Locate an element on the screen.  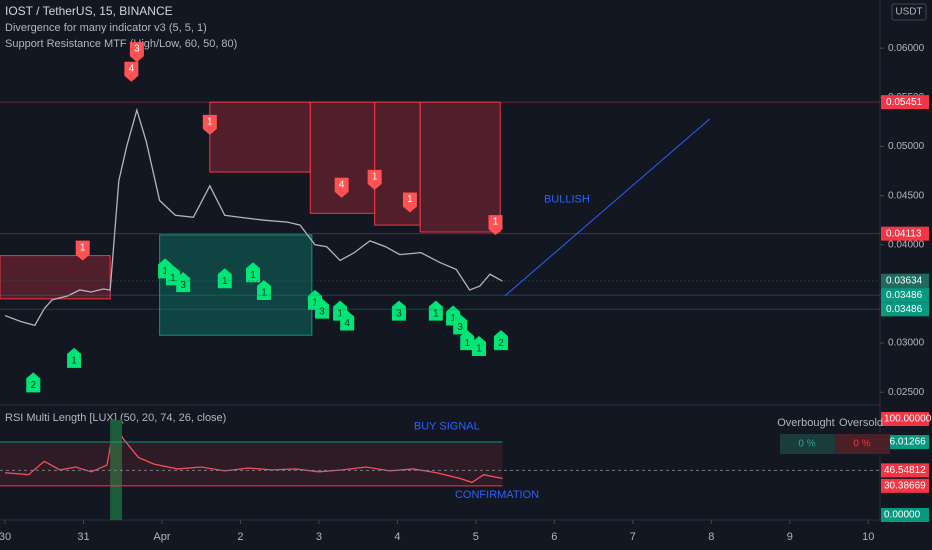
x-tick-label: 5 is located at coordinates (476, 537).